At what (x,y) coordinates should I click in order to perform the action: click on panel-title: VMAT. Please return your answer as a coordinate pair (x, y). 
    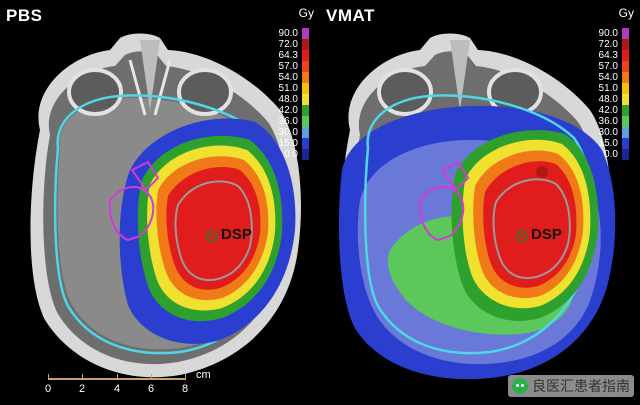
    Looking at the image, I should click on (350, 15).